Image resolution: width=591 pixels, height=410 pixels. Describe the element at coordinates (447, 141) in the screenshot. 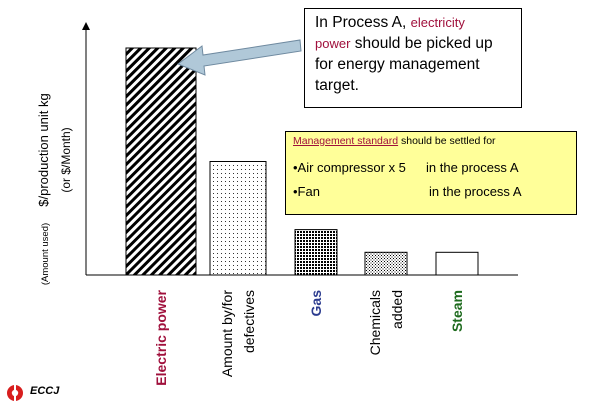

I see `standard-title-rest: should be settled for` at that location.